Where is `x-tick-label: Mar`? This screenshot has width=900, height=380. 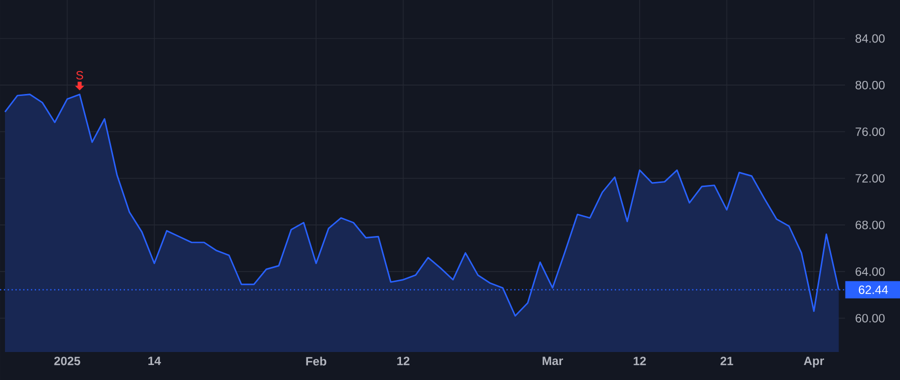
x-tick-label: Mar is located at coordinates (553, 361).